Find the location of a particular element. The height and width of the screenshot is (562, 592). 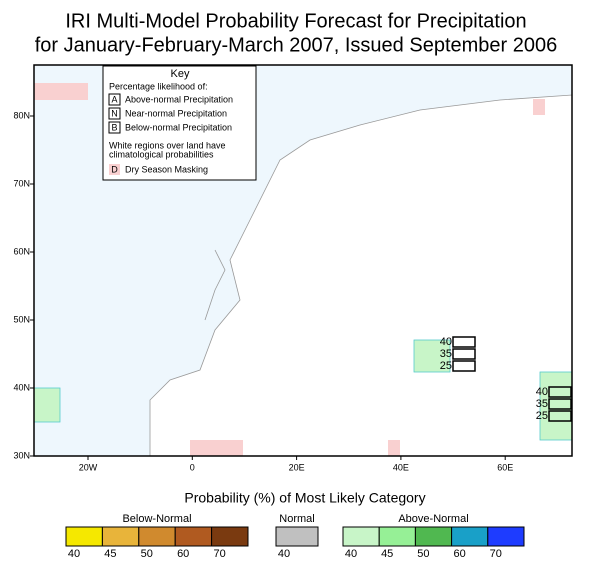

key-subheading: Percentage likelihood of: is located at coordinates (158, 86).